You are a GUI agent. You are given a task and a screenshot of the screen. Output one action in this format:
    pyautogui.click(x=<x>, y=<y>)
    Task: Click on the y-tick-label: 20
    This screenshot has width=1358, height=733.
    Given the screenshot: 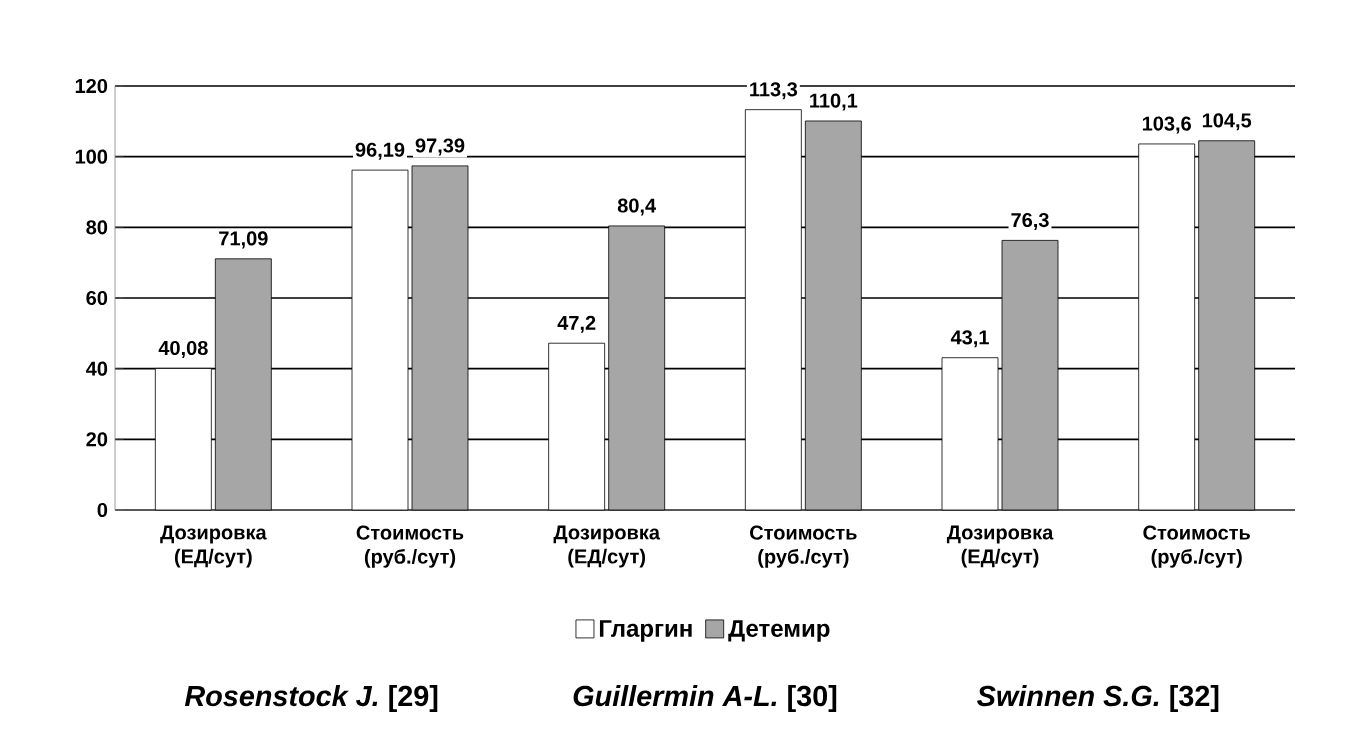 What is the action you would take?
    pyautogui.click(x=97, y=439)
    